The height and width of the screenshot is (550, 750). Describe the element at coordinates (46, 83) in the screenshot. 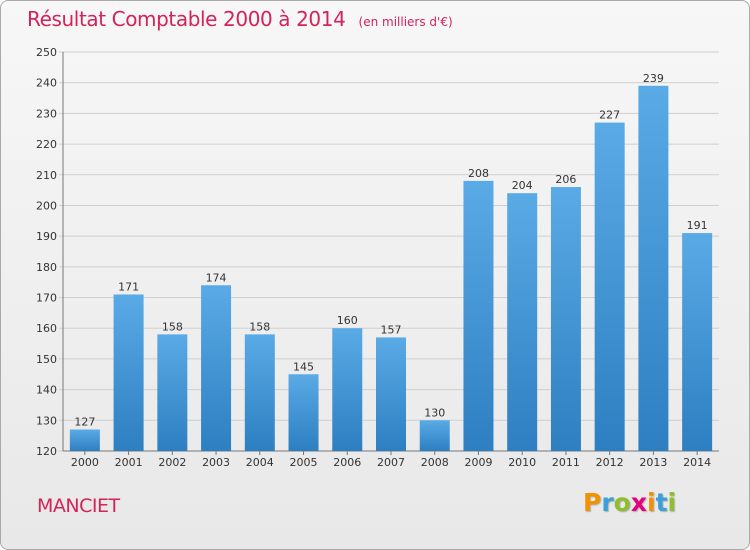

I see `y-tick-label: 240` at that location.